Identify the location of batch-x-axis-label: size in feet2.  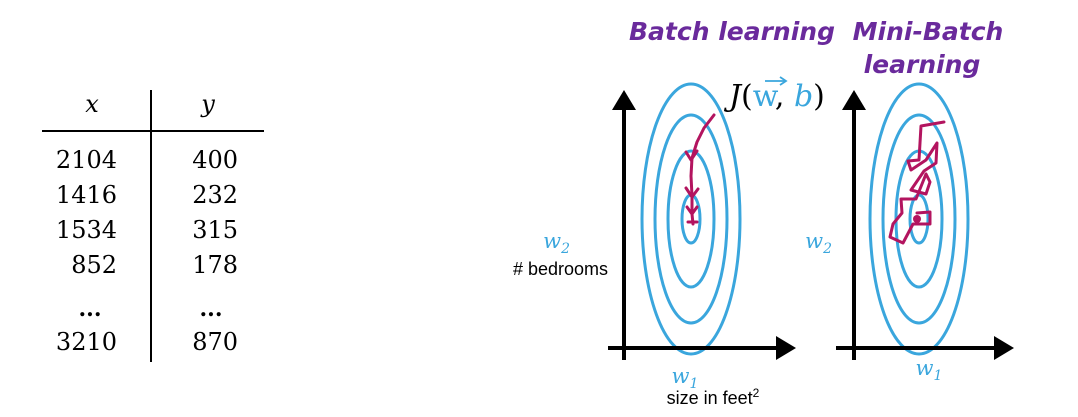
(713, 397).